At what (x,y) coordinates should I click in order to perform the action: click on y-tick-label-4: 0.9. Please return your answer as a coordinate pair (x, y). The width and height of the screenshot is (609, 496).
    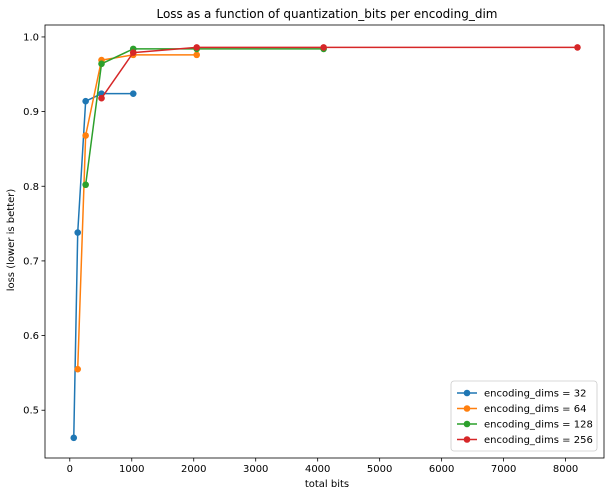
    Looking at the image, I should click on (31, 112).